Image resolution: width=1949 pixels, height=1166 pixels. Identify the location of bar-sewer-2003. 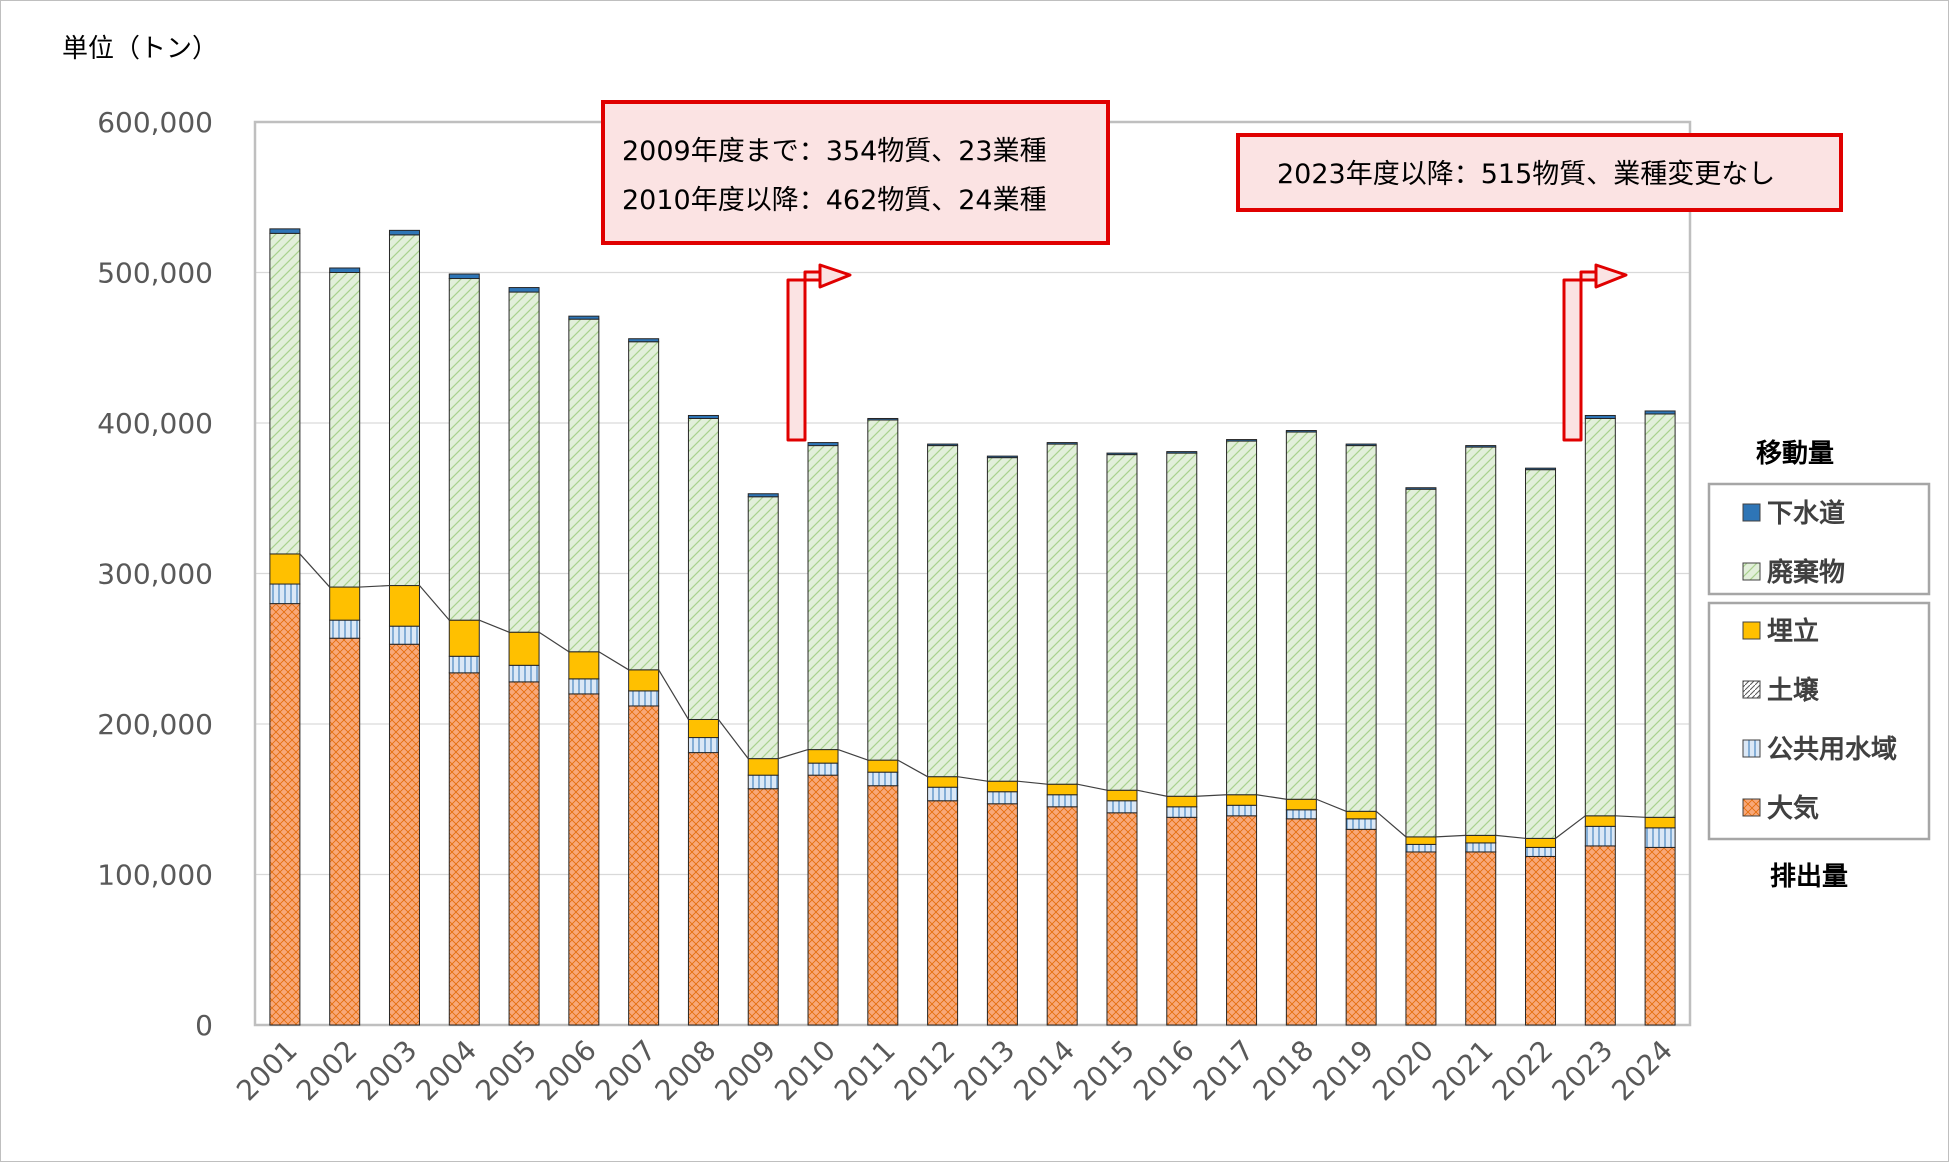
(404, 232).